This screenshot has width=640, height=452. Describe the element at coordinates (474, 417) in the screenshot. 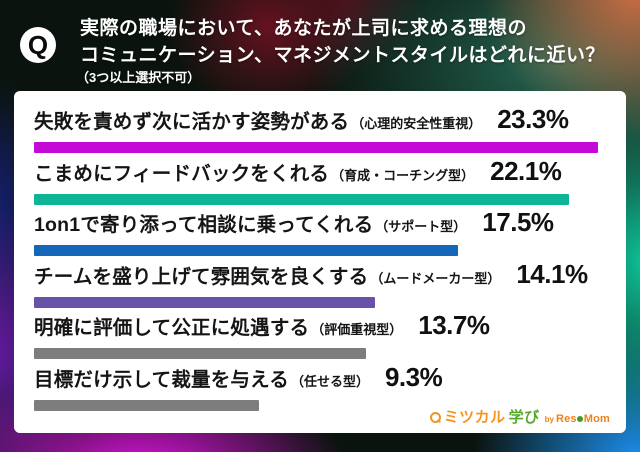

I see `brand-name-jp-1: ミツカル` at that location.